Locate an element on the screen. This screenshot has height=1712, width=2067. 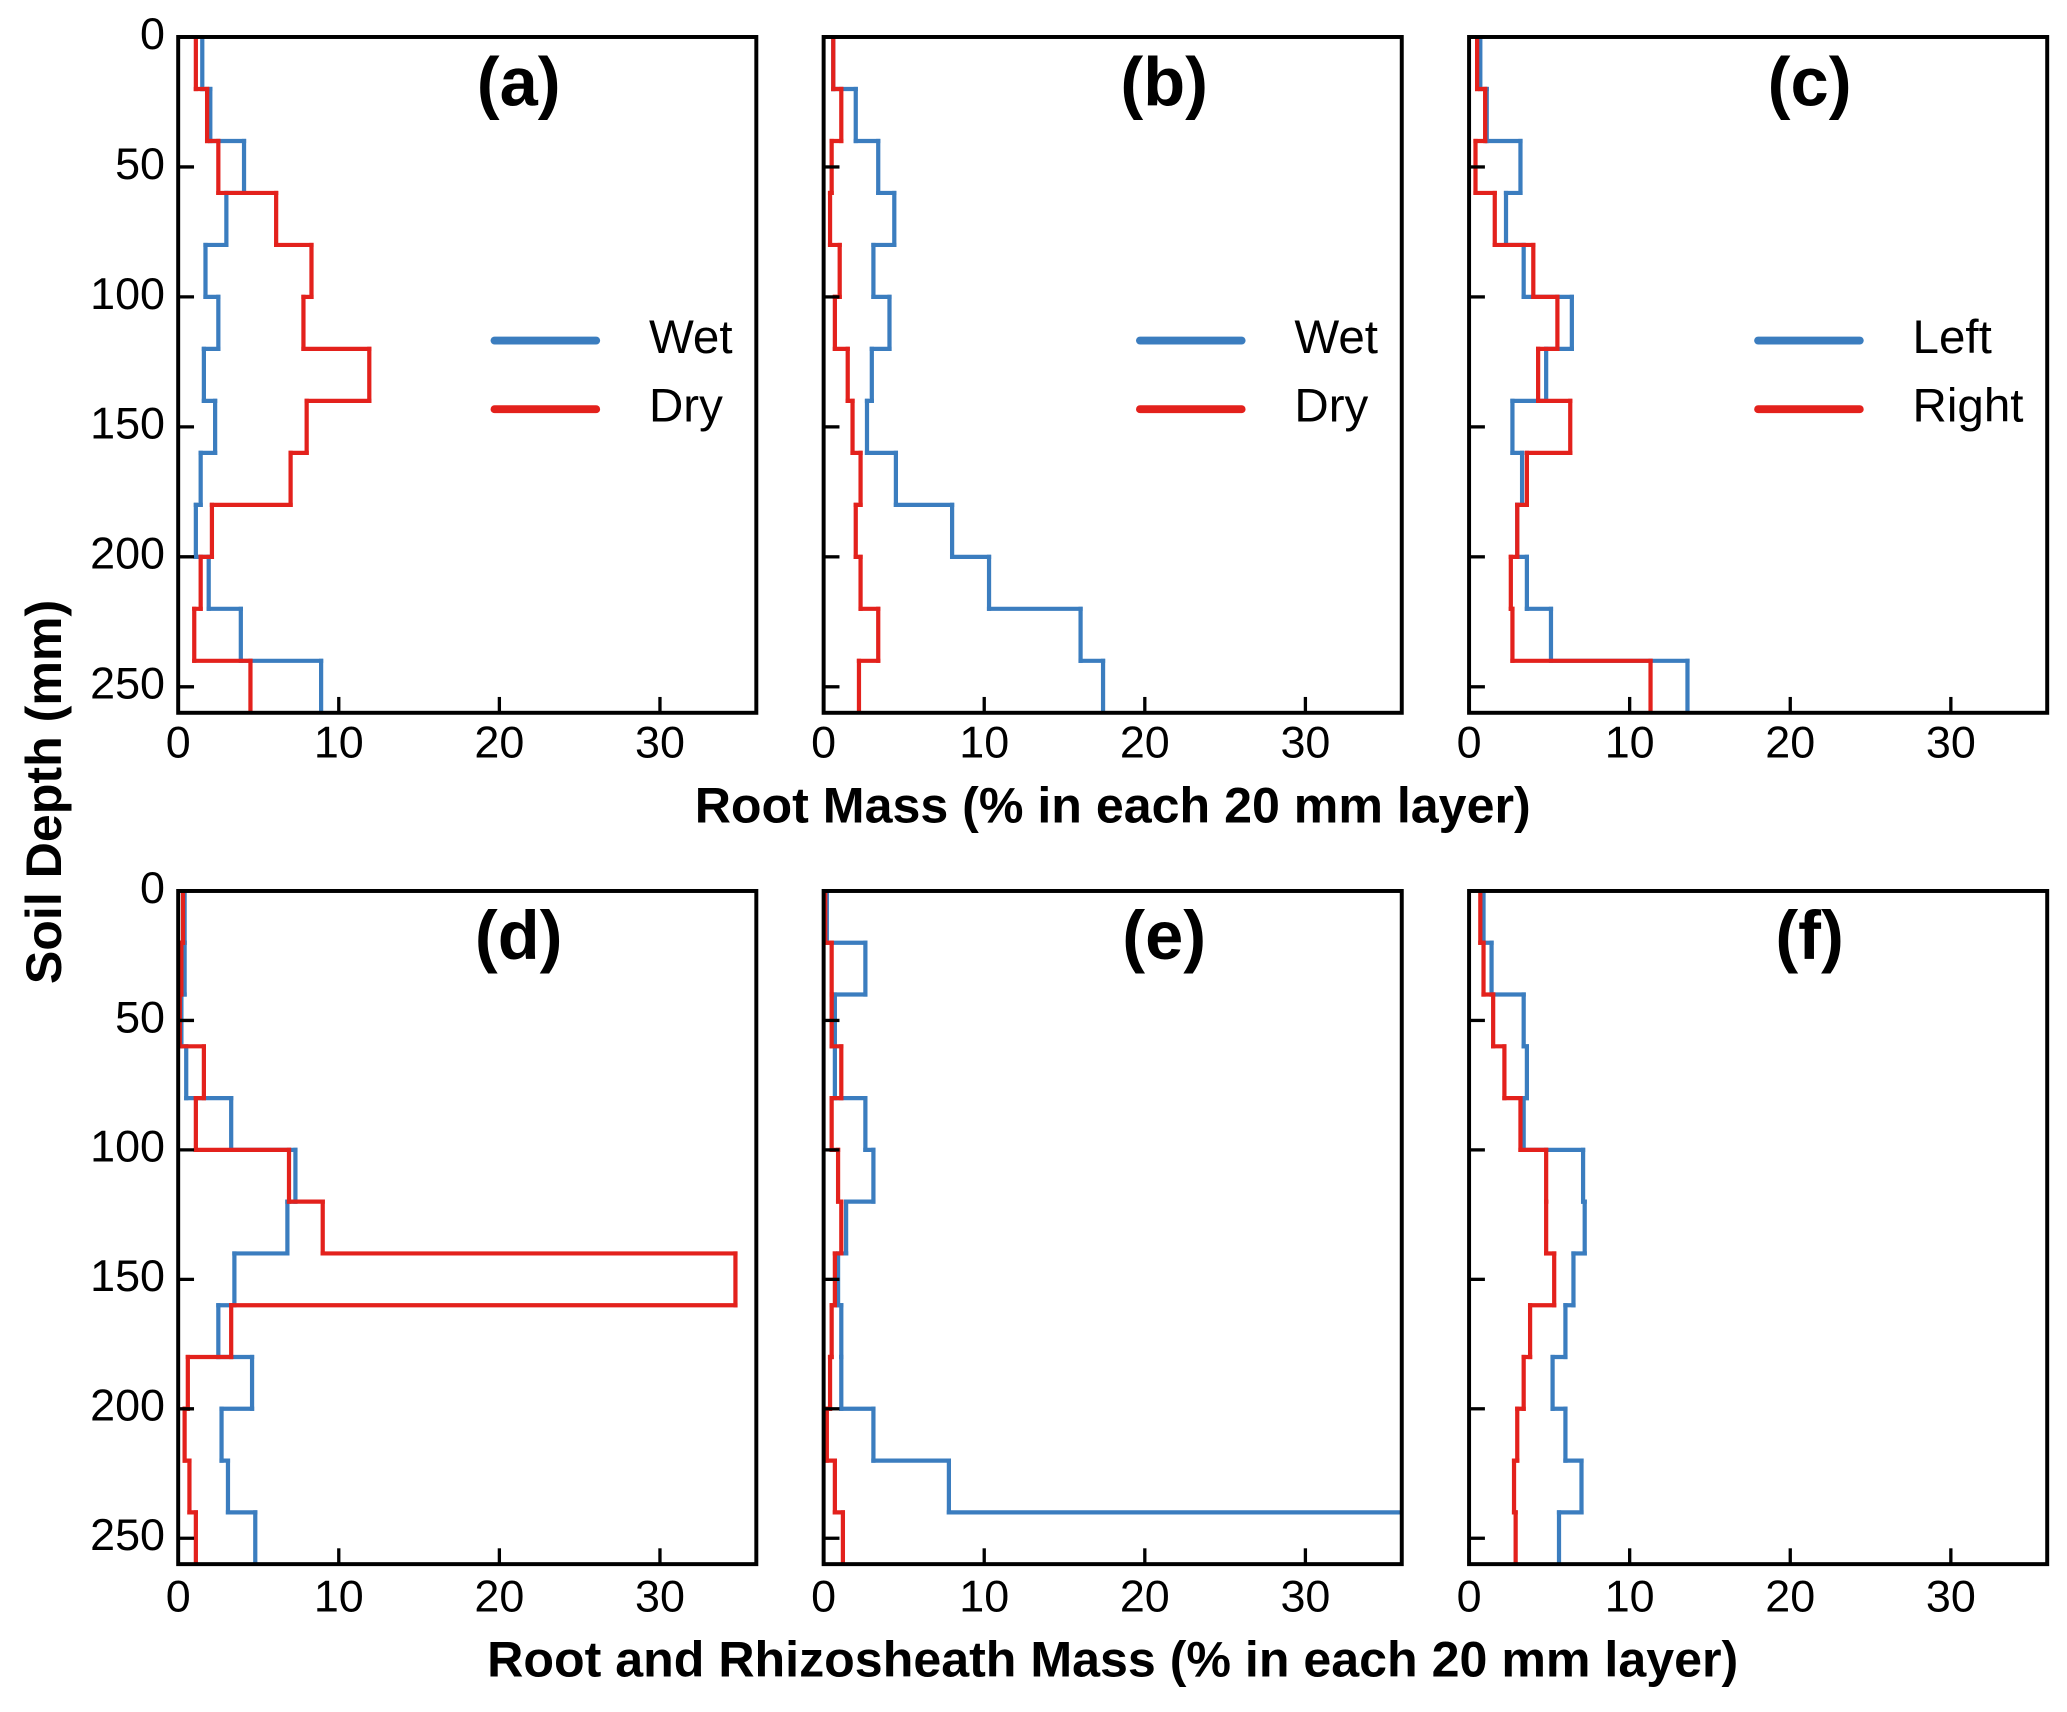
panel-label: (b) is located at coordinates (1164, 81).